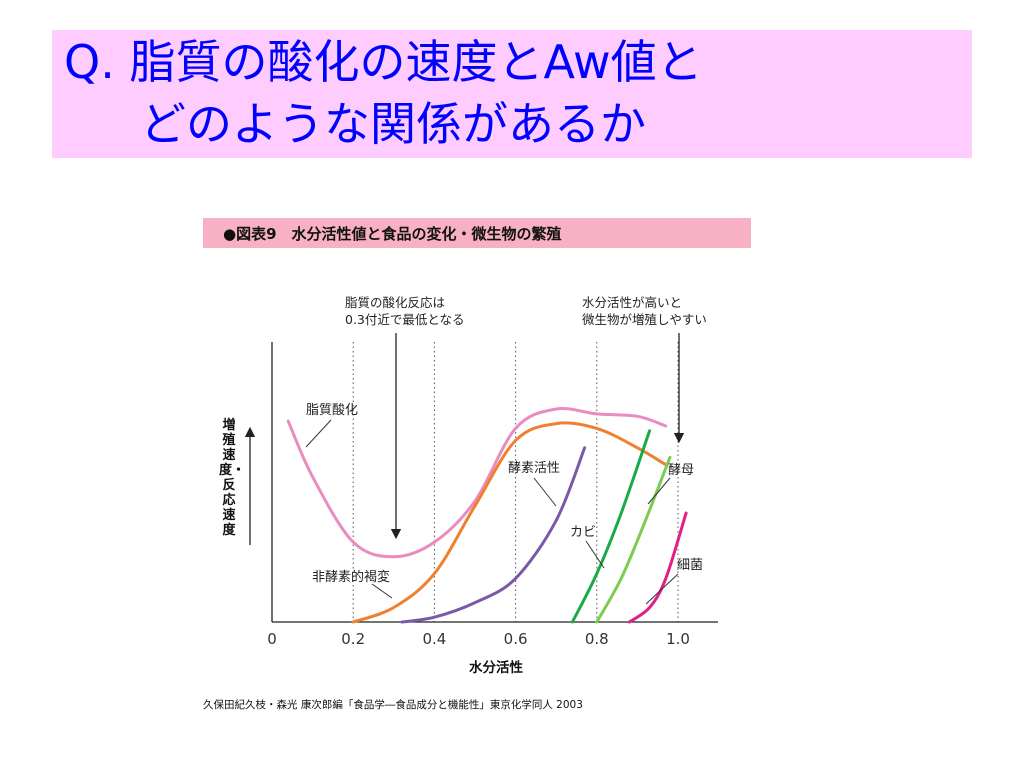  Describe the element at coordinates (405, 319) in the screenshot. I see `note-left-line2: 0.3付近で最低となる` at that location.